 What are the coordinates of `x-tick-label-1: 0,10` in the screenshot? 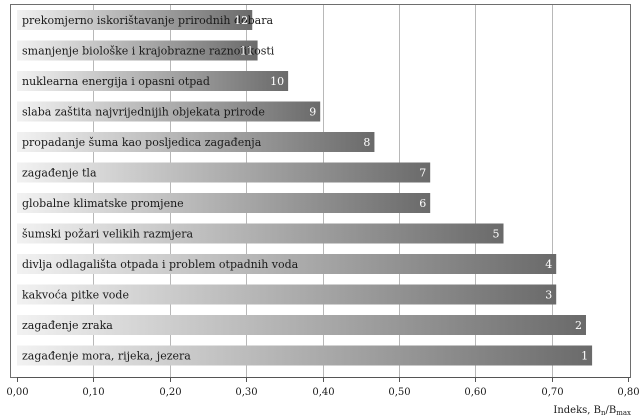 It's located at (93, 392).